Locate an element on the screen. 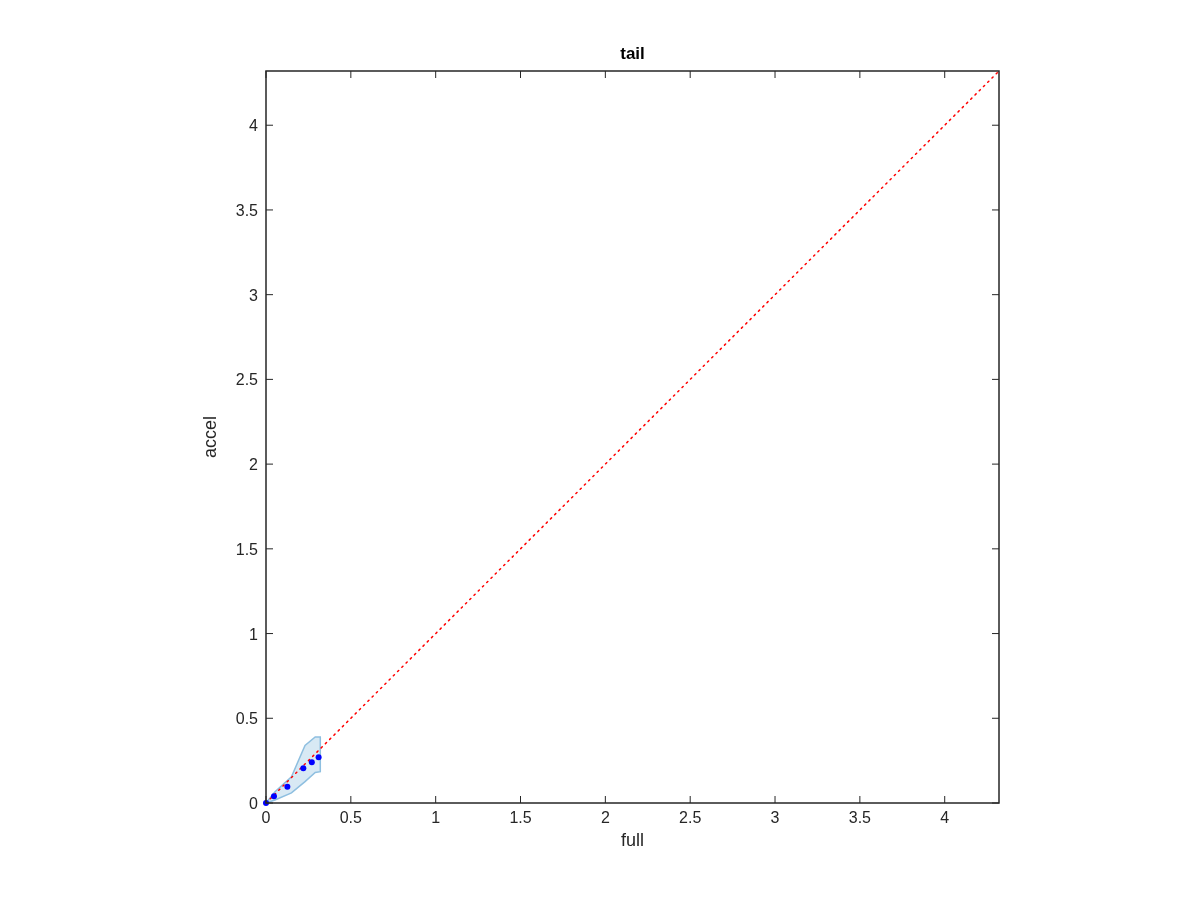 The image size is (1200, 900). x-tick-label: 1 is located at coordinates (436, 817).